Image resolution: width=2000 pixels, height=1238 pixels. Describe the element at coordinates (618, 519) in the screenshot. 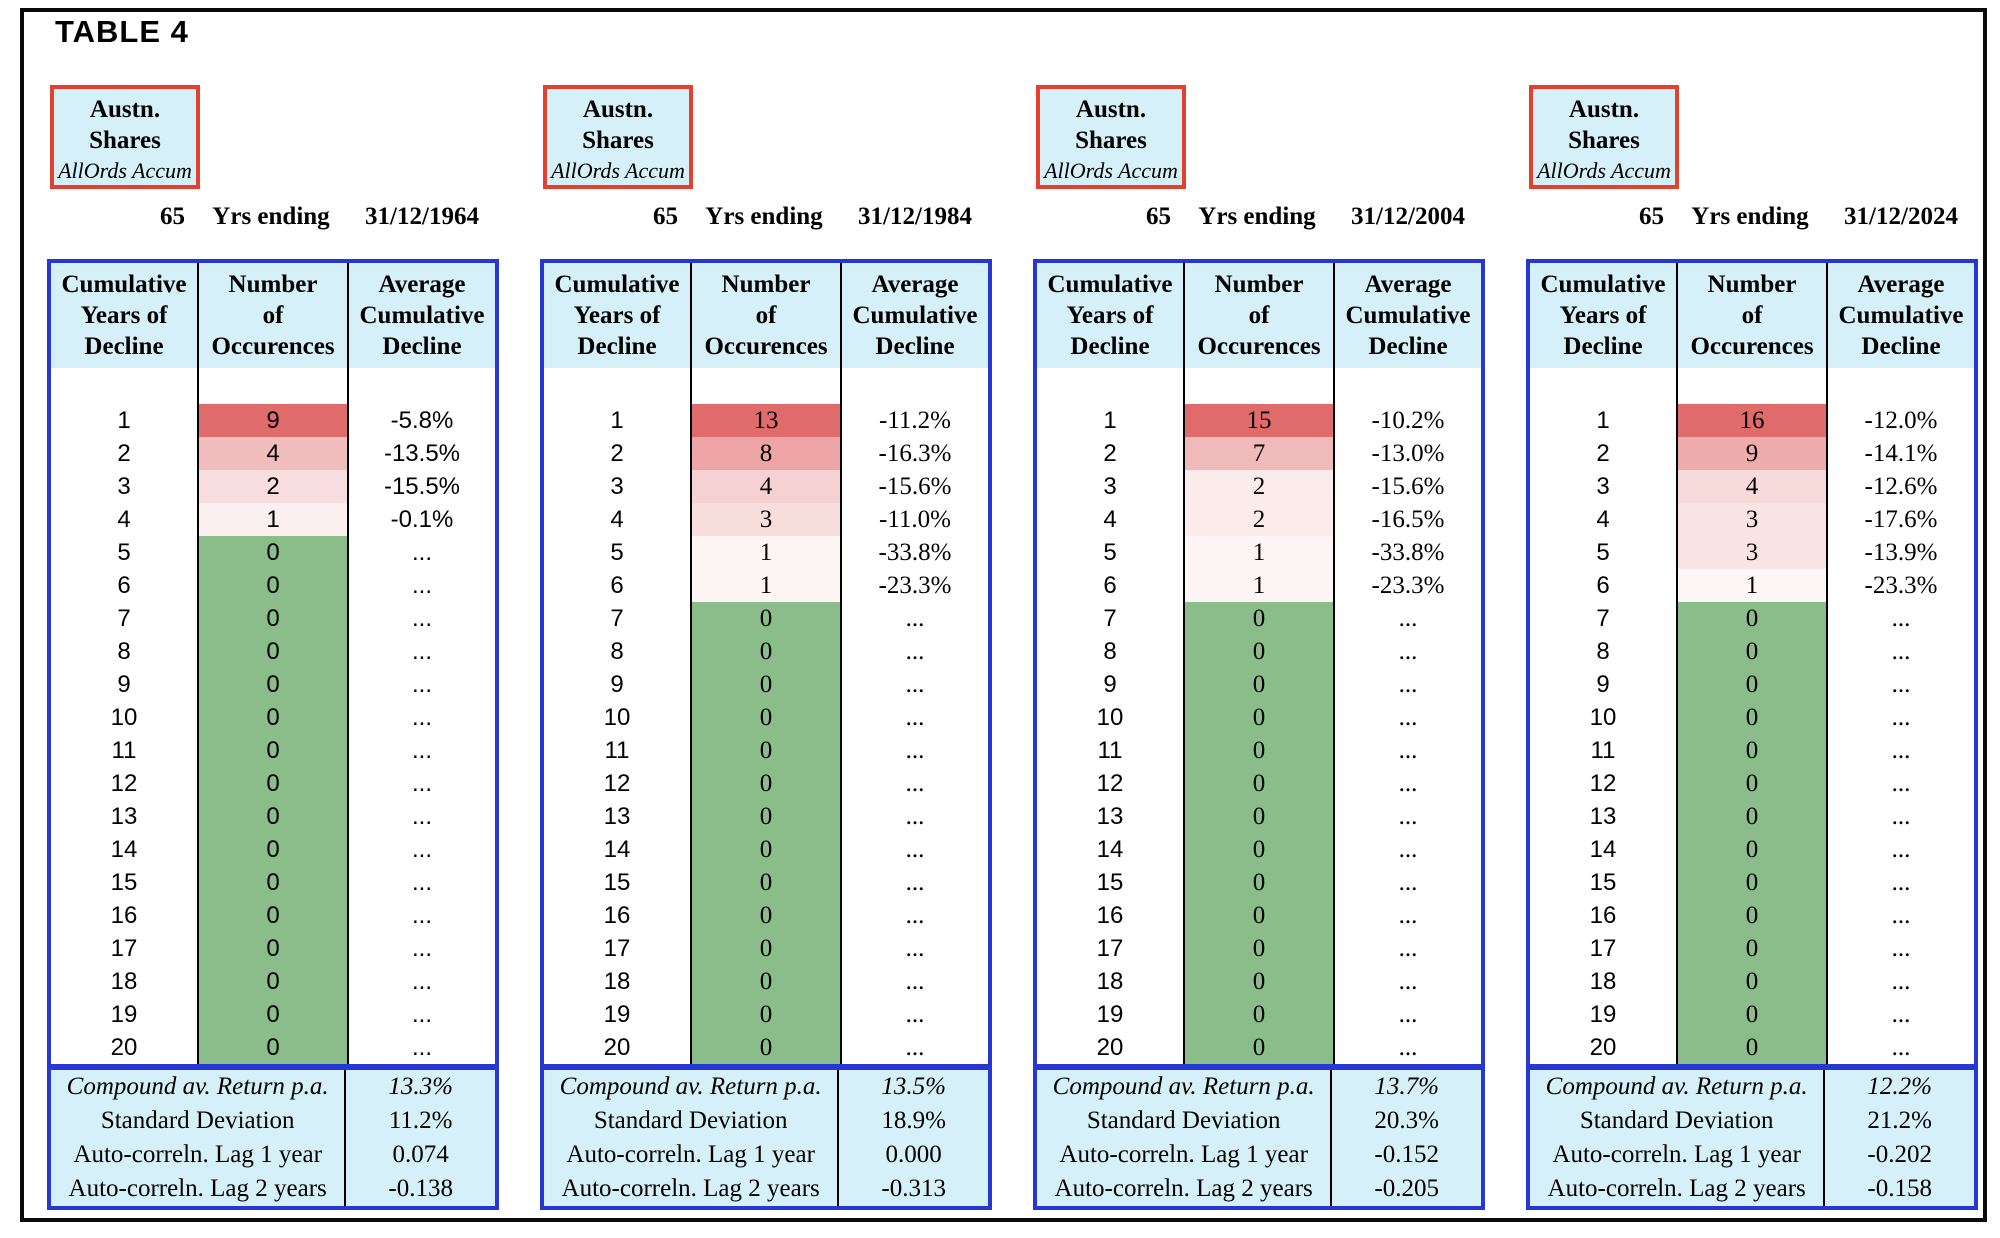

I see `years-of-decline-cell: 4` at that location.